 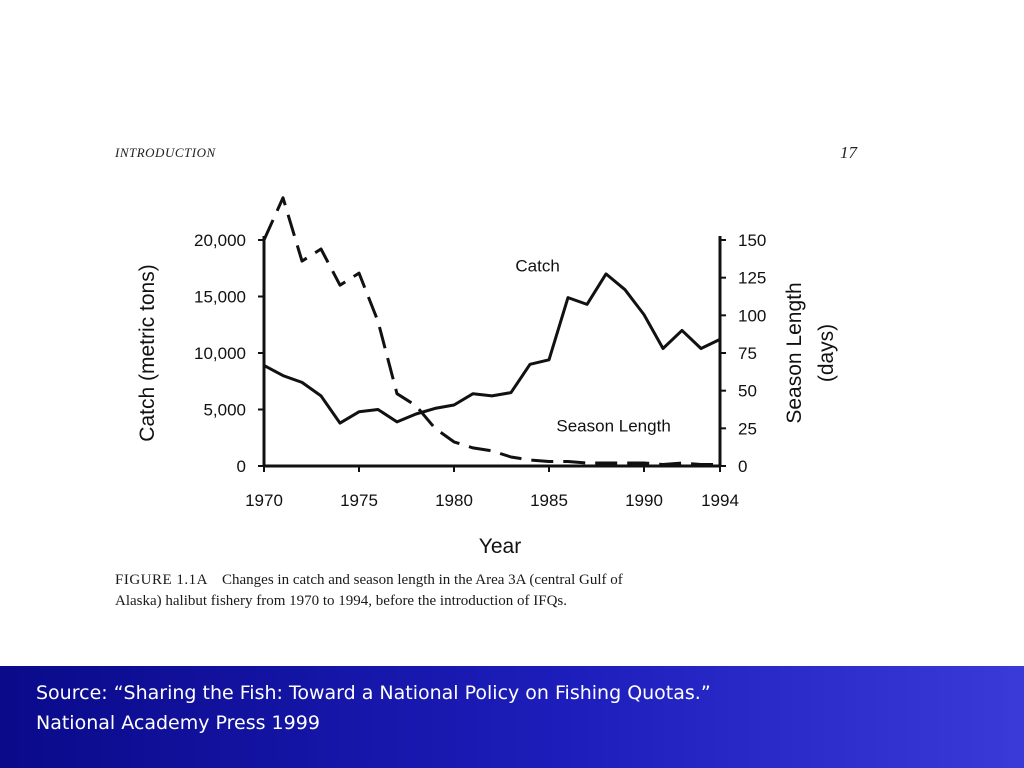 What do you see at coordinates (264, 500) in the screenshot?
I see `x-tick-label: 1970` at bounding box center [264, 500].